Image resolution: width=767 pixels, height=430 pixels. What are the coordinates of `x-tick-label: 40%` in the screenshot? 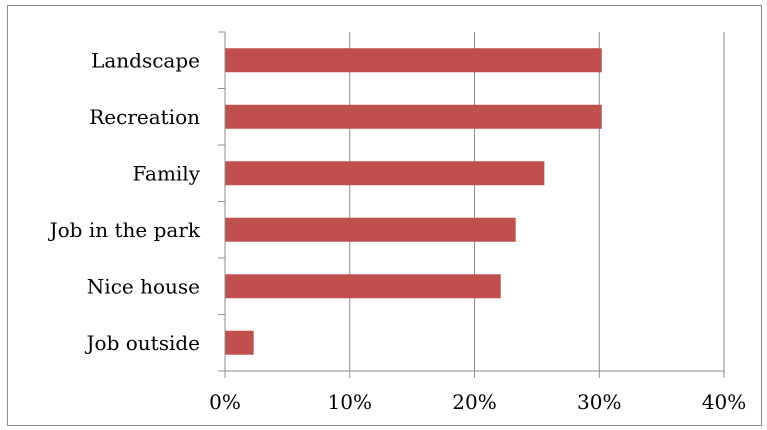 It's located at (724, 402).